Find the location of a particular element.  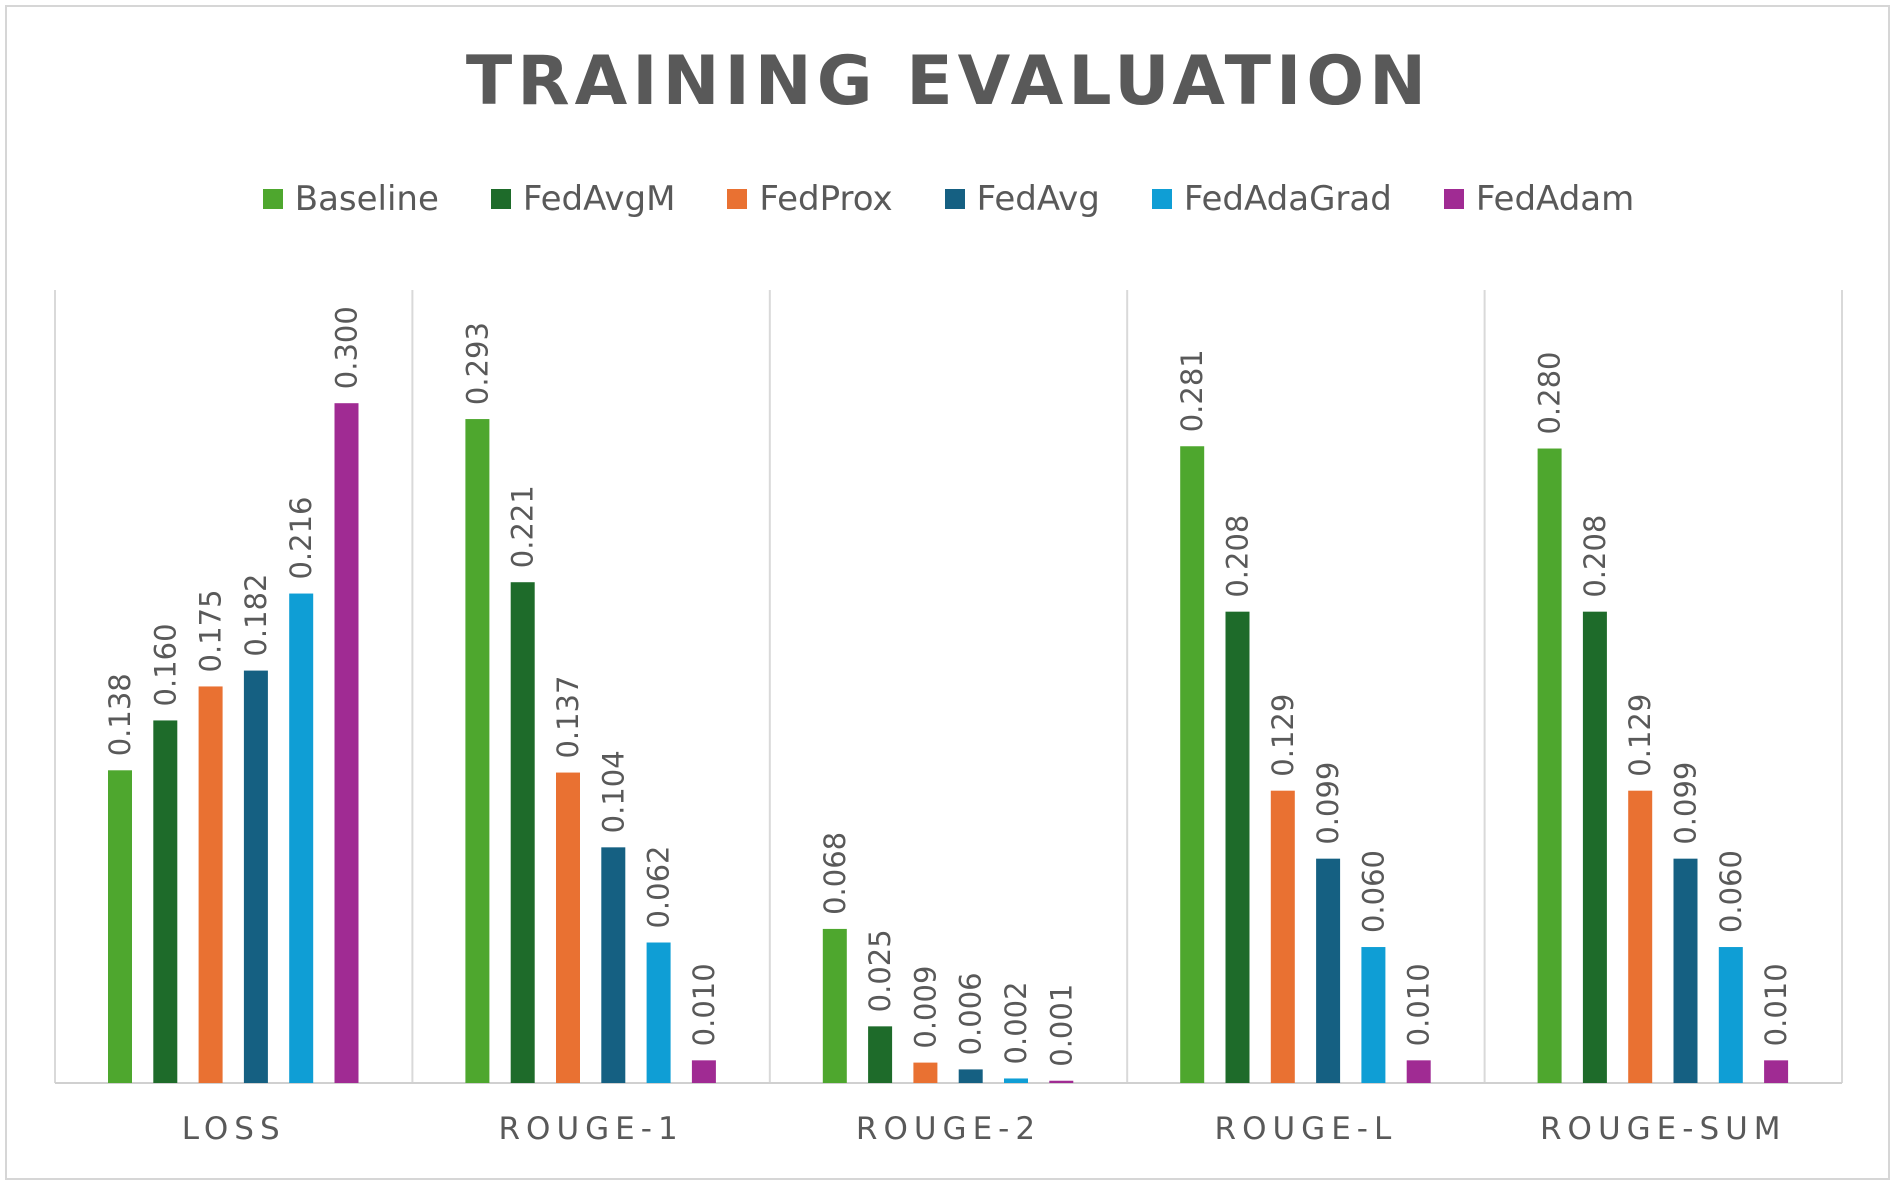

data-label: 0.006 is located at coordinates (971, 1013).